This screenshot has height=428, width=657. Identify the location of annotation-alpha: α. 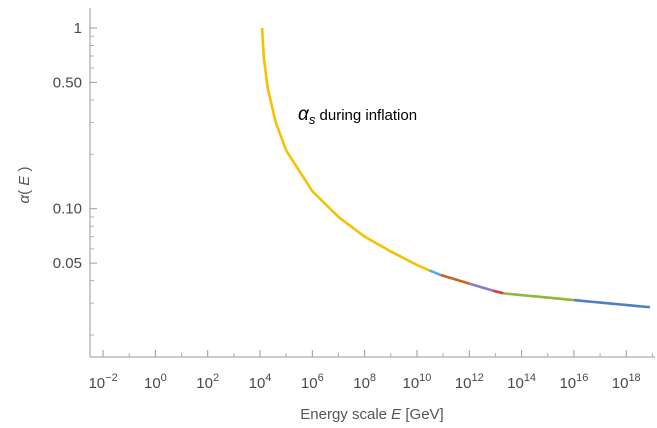
(304, 114).